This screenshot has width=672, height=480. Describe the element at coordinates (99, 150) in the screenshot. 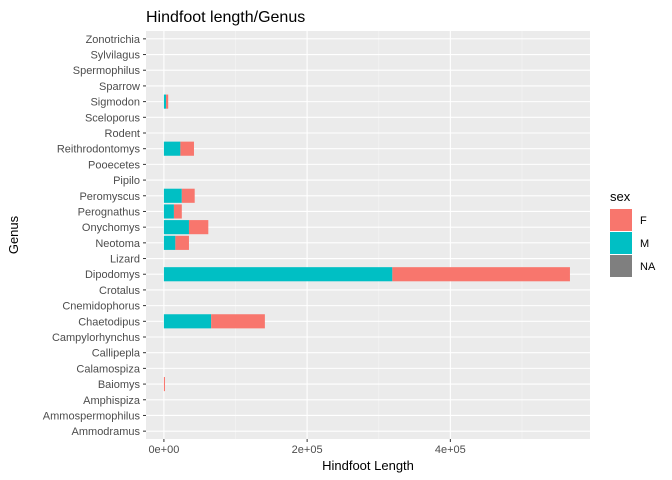

I see `y-tick-label: Reithrodontomys` at that location.